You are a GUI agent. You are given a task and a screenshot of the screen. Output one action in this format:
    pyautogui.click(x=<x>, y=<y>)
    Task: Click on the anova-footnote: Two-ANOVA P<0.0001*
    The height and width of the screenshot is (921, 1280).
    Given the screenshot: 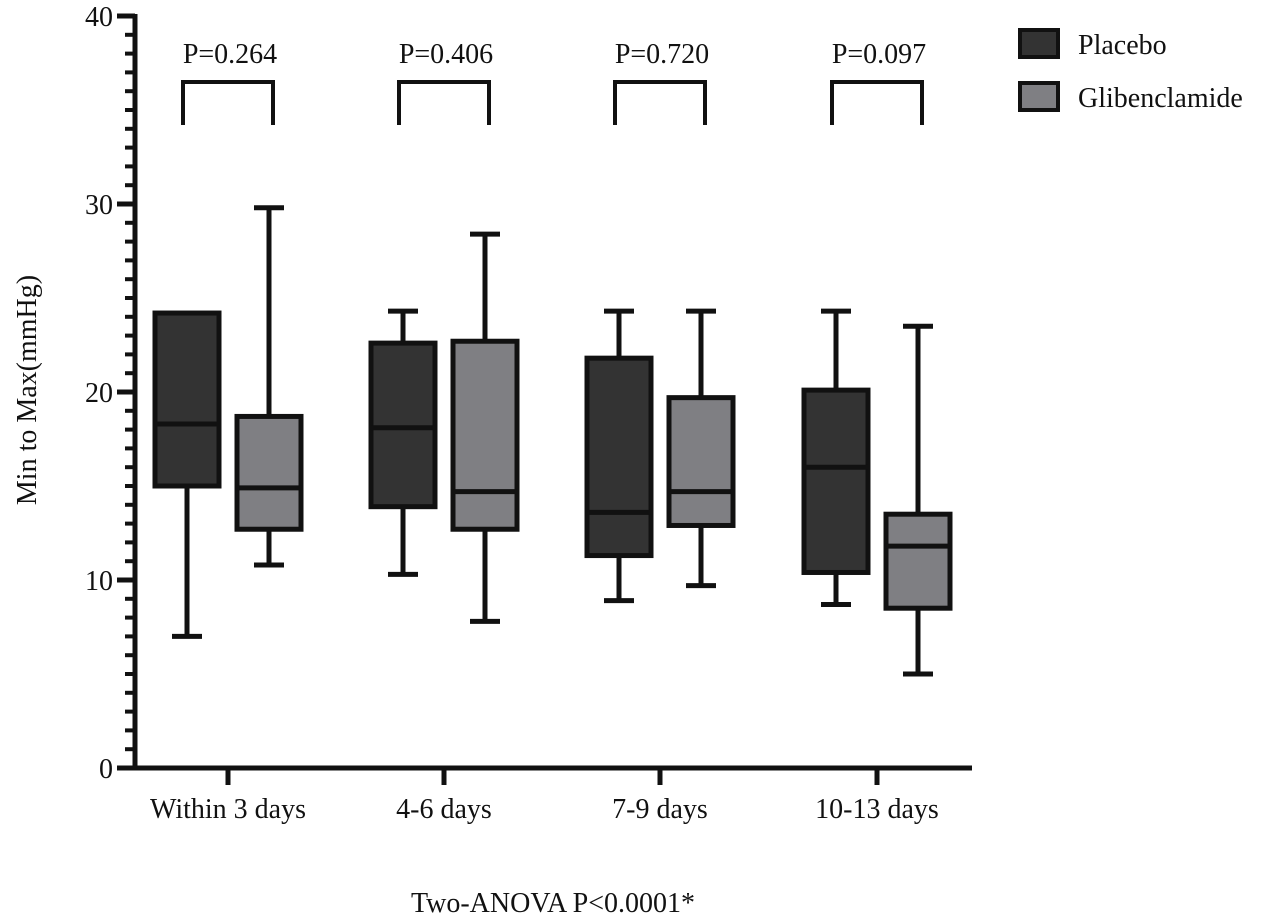 What is the action you would take?
    pyautogui.click(x=553, y=903)
    